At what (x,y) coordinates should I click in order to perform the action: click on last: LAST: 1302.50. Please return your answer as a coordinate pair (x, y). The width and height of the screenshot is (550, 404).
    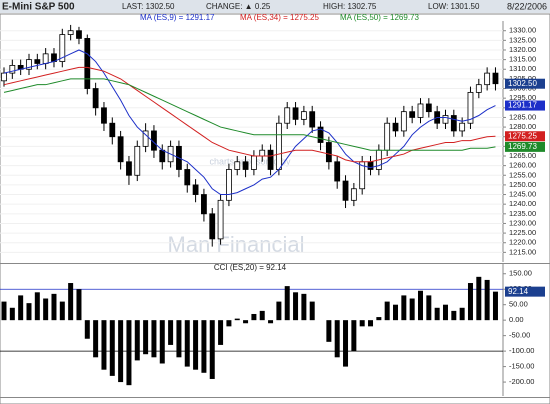
    Looking at the image, I should click on (148, 6).